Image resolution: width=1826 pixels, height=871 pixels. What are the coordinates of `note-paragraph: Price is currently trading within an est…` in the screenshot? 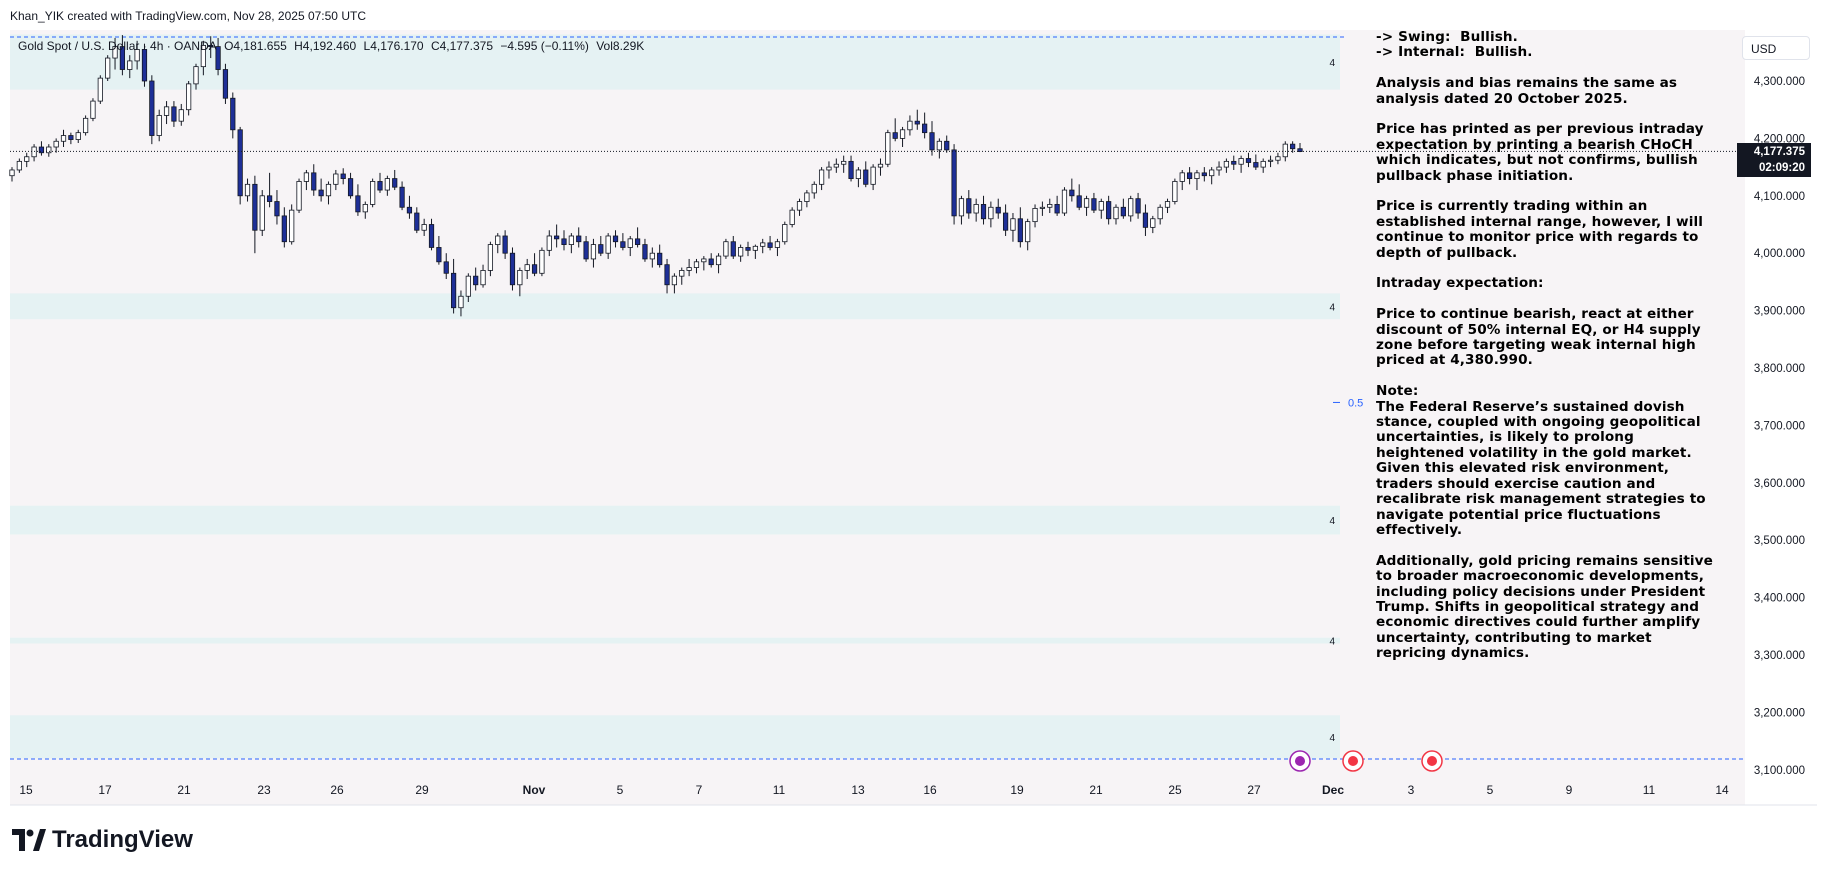 It's located at (1542, 229).